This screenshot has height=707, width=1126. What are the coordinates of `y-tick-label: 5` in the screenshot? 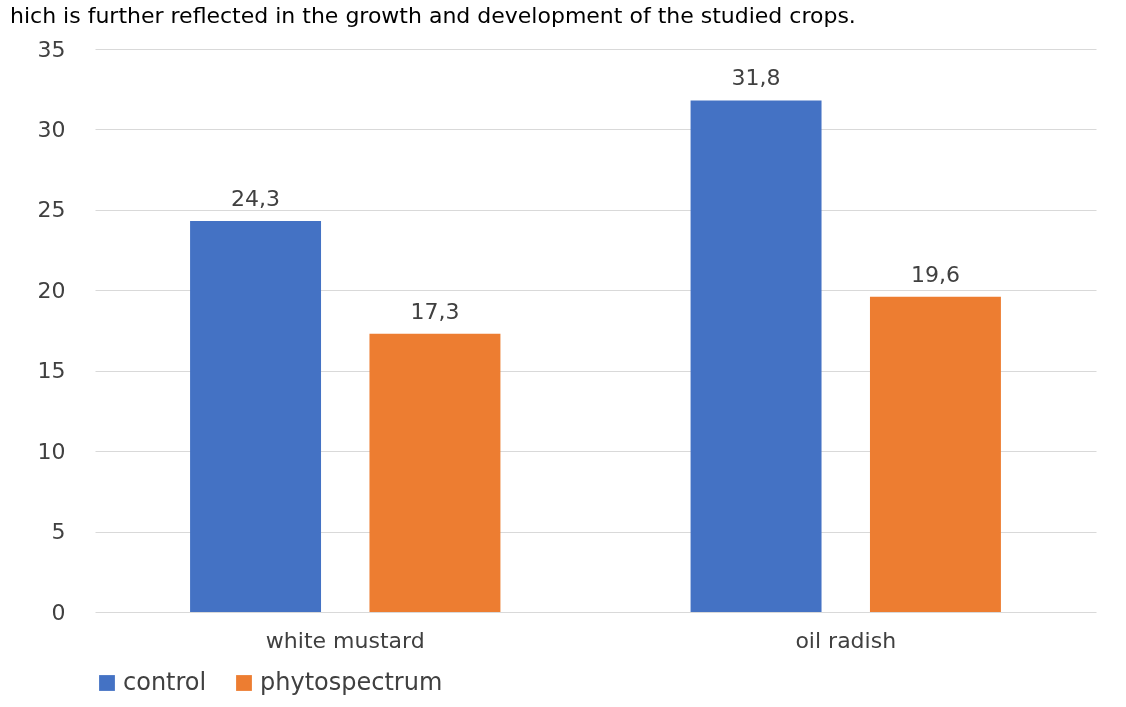 It's located at (58, 532).